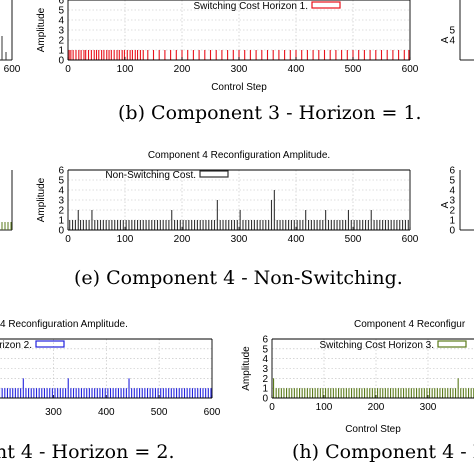 The height and width of the screenshot is (474, 474). What do you see at coordinates (10, 115) in the screenshot?
I see `left-edge-fragments: 600` at bounding box center [10, 115].